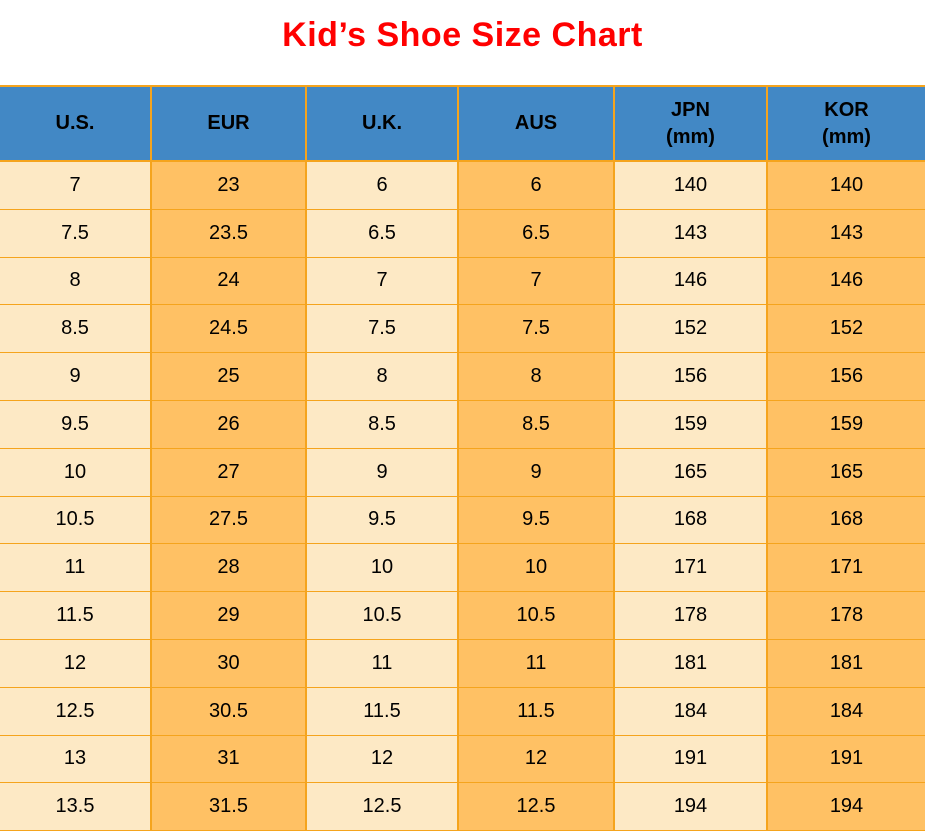  Describe the element at coordinates (76, 185) in the screenshot. I see `table-cell-us: 7` at that location.